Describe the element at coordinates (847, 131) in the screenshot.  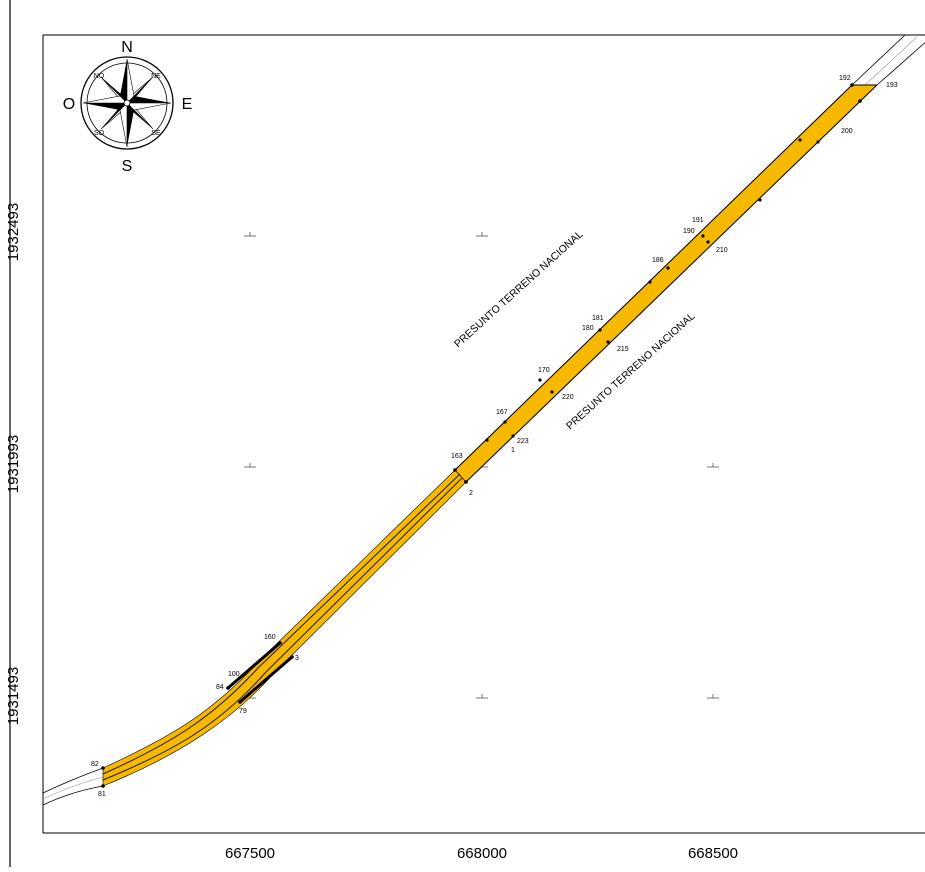
I see `vertex-label: 200` at that location.